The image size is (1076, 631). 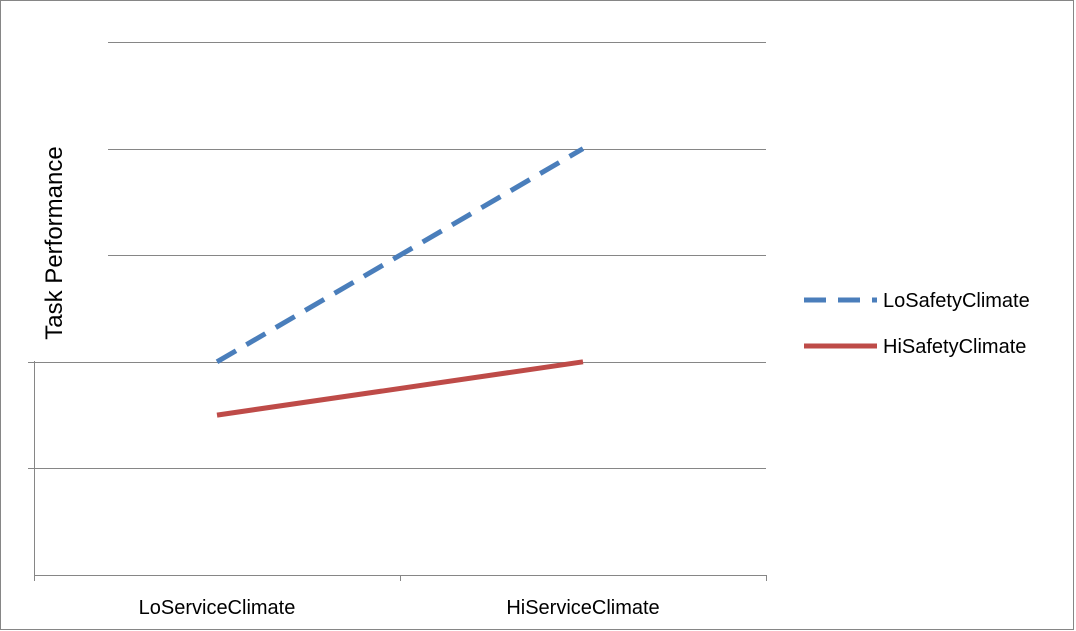 I want to click on x-ticks, so click(x=400, y=578).